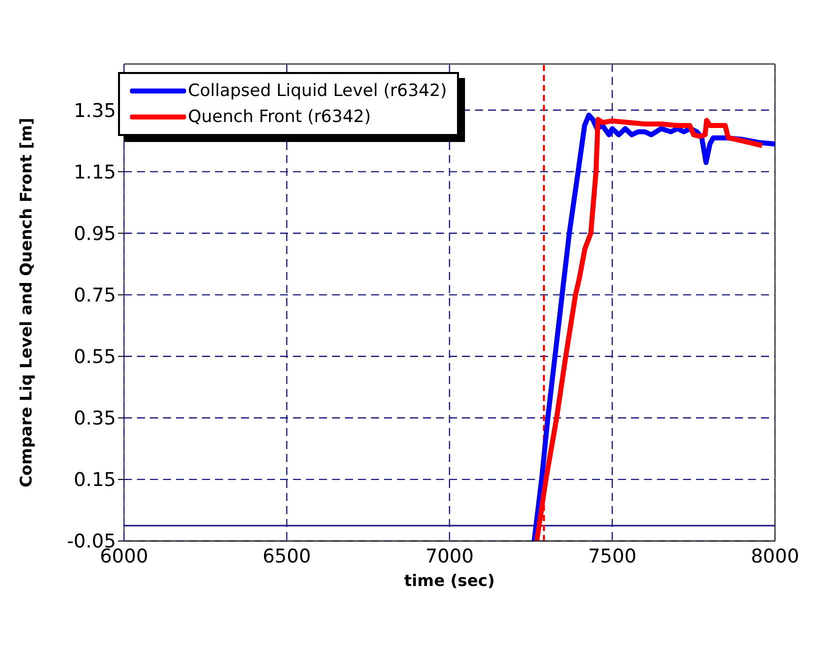 Image resolution: width=827 pixels, height=648 pixels. Describe the element at coordinates (317, 91) in the screenshot. I see `legend-label: Collapsed Liquid Level (r6342)` at that location.